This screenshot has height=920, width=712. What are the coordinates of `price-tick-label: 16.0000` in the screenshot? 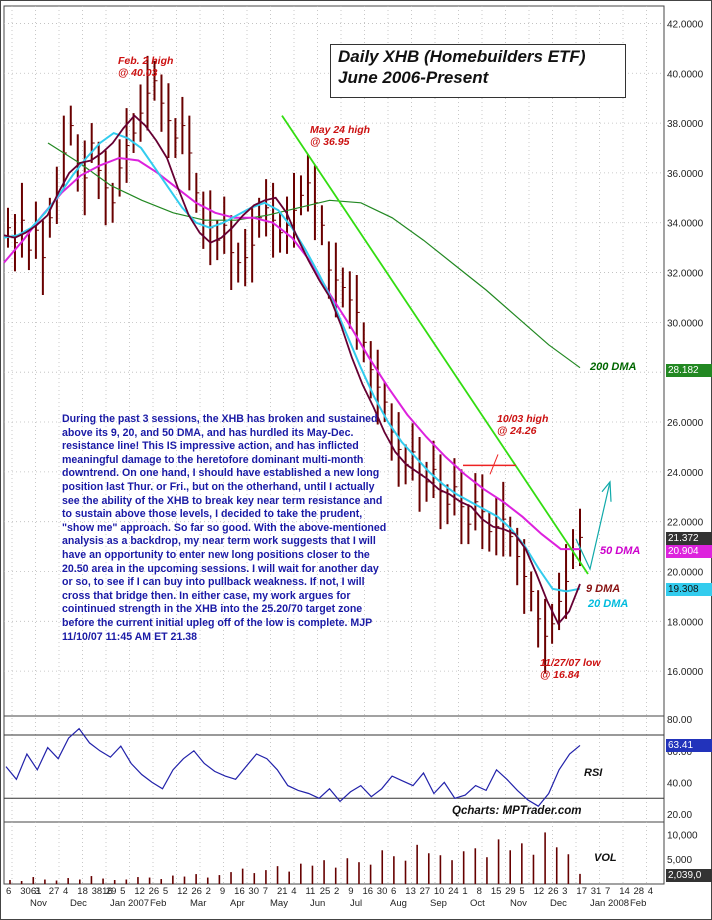 It's located at (685, 672).